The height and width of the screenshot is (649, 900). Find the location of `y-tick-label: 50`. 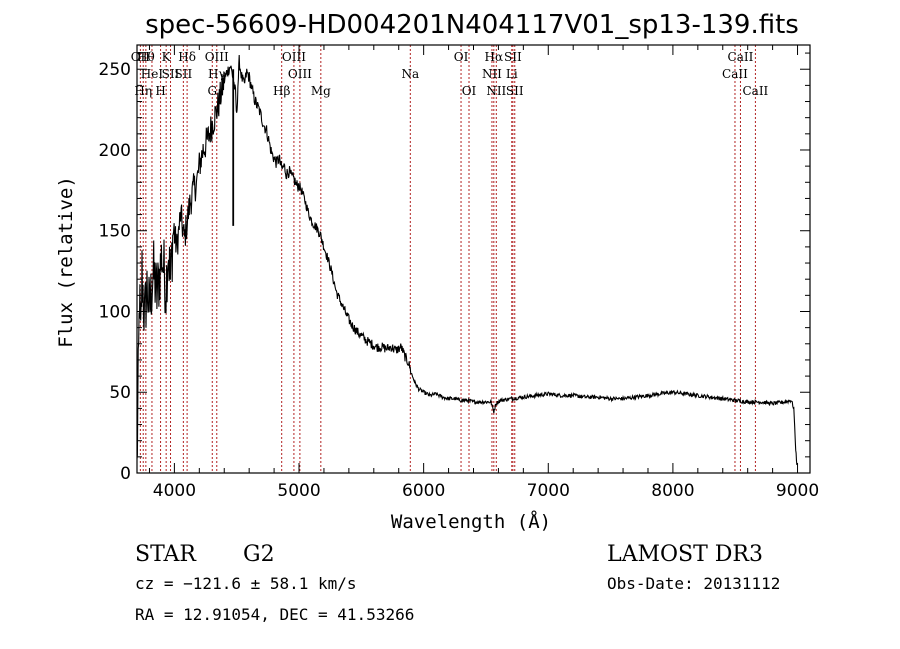

y-tick-label: 50 is located at coordinates (120, 393).